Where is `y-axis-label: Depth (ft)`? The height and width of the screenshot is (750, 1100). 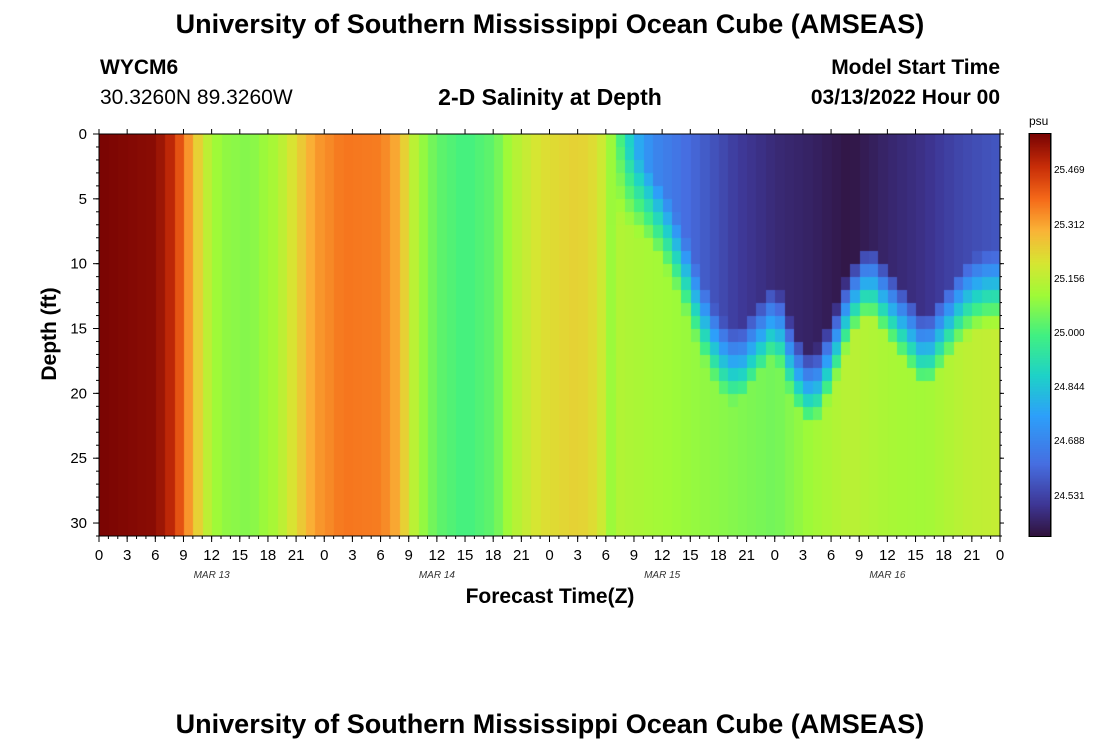 y-axis-label: Depth (ft) is located at coordinates (49, 334).